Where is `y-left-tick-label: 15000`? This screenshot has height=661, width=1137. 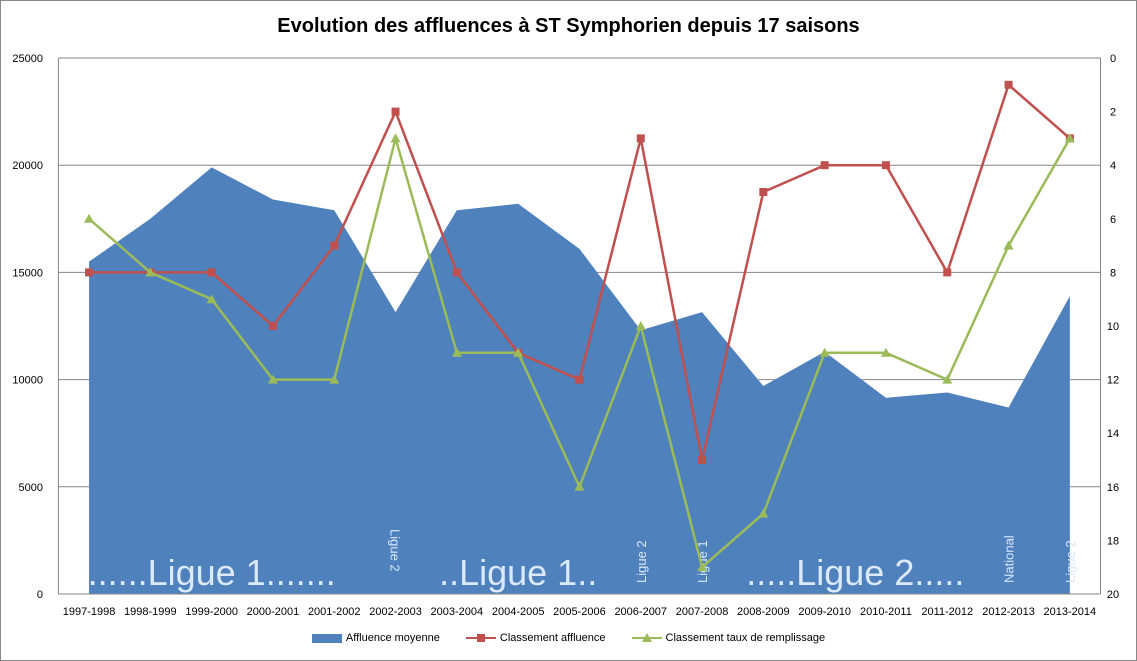
y-left-tick-label: 15000 is located at coordinates (27, 273).